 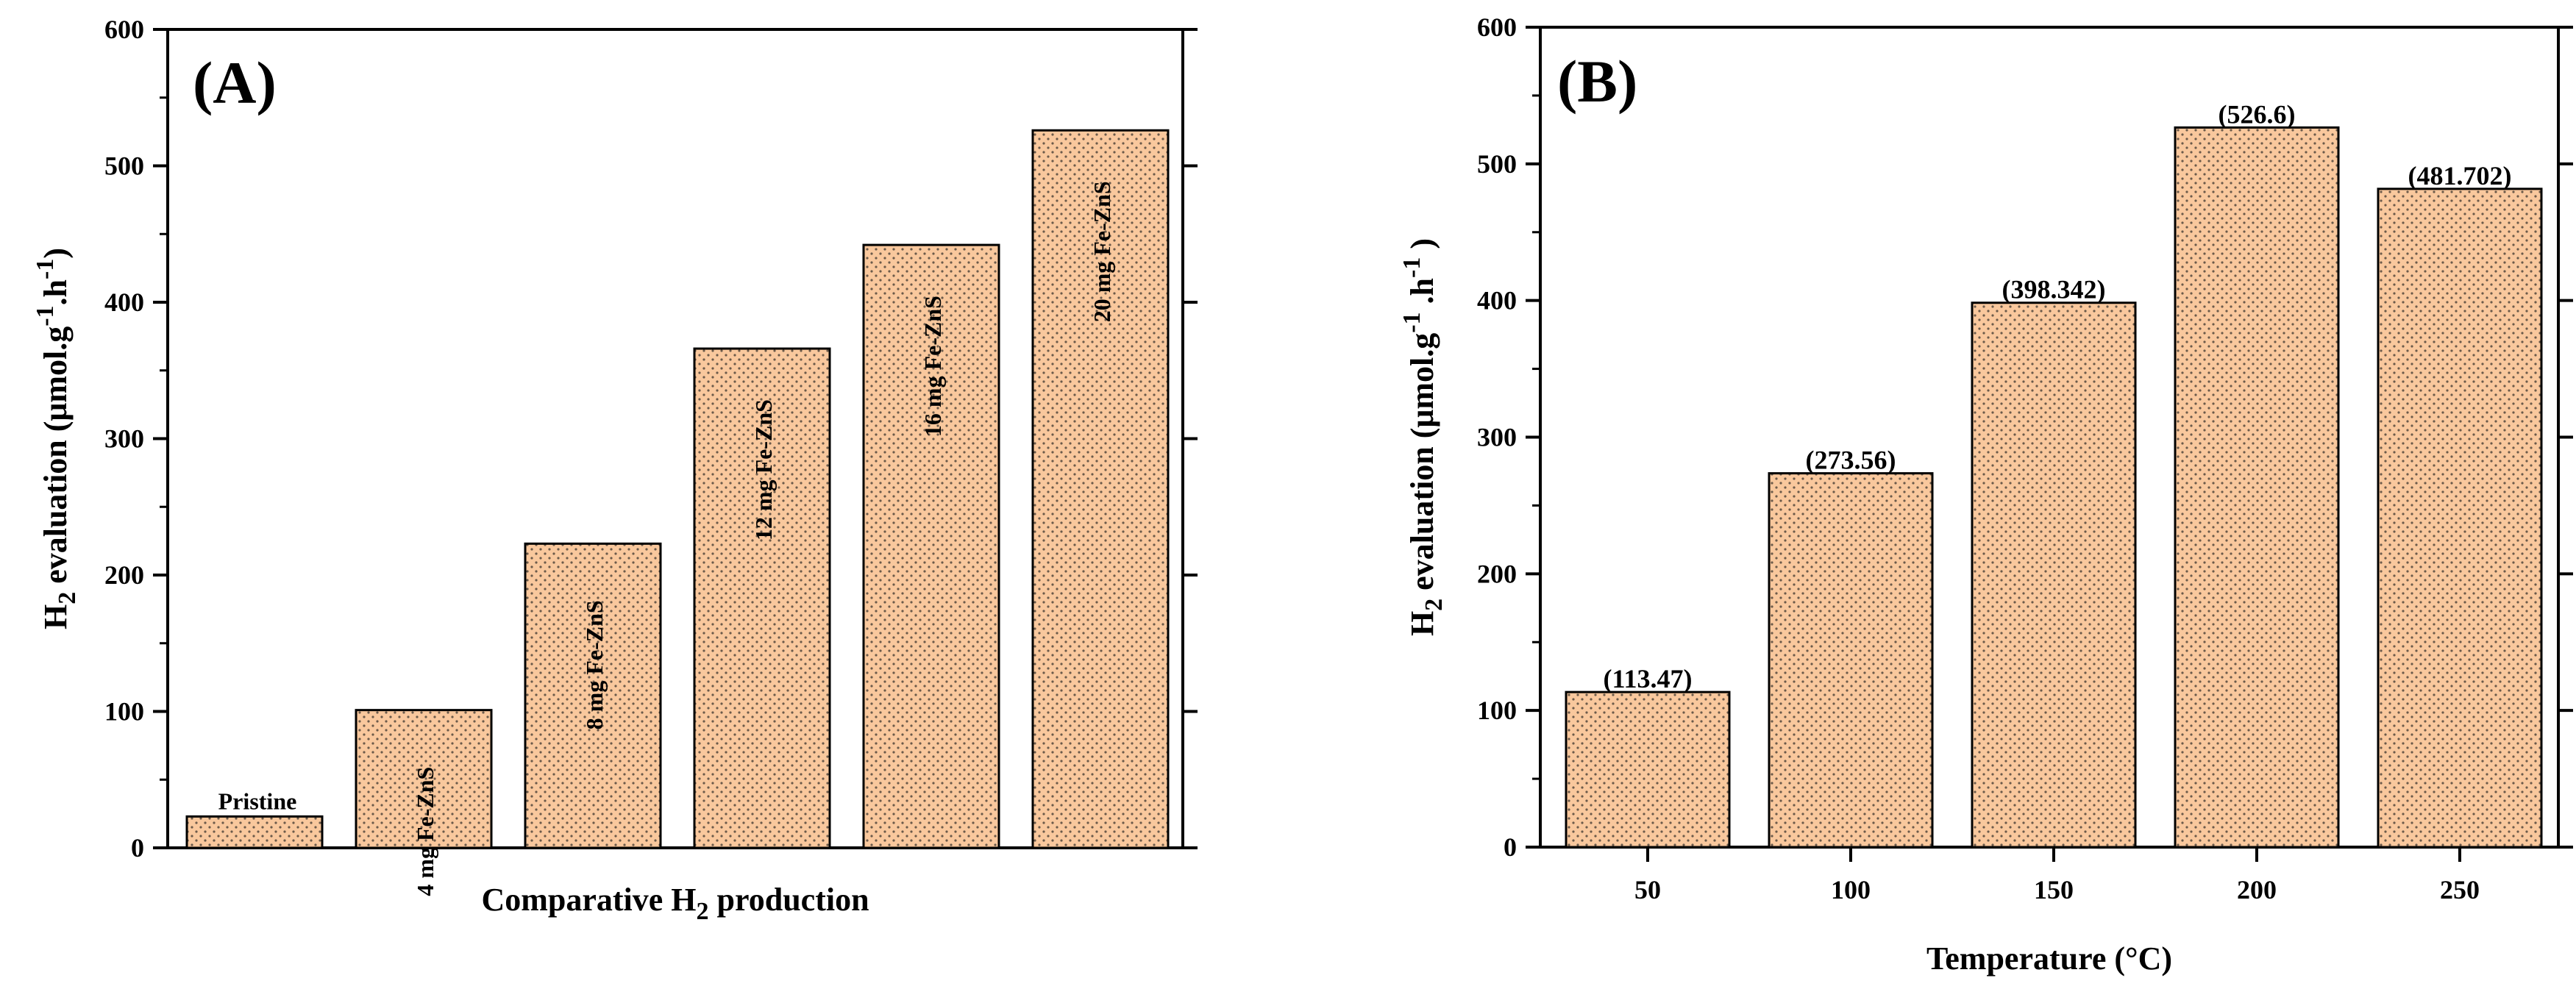 I want to click on bar-value-label: (481.702), so click(x=2460, y=175).